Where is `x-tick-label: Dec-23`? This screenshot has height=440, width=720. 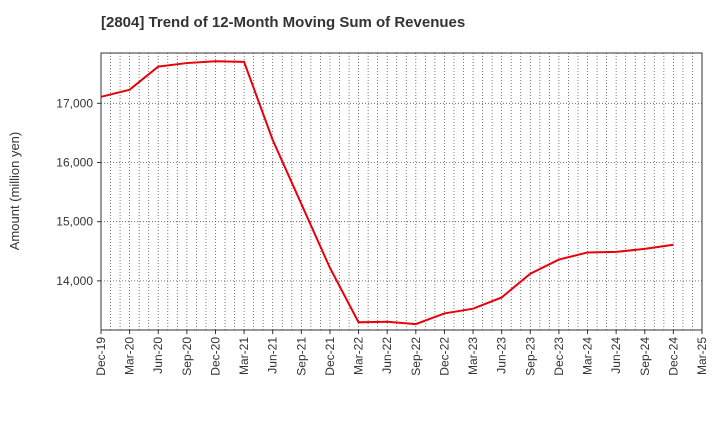
x-tick-label: Dec-23 is located at coordinates (559, 356).